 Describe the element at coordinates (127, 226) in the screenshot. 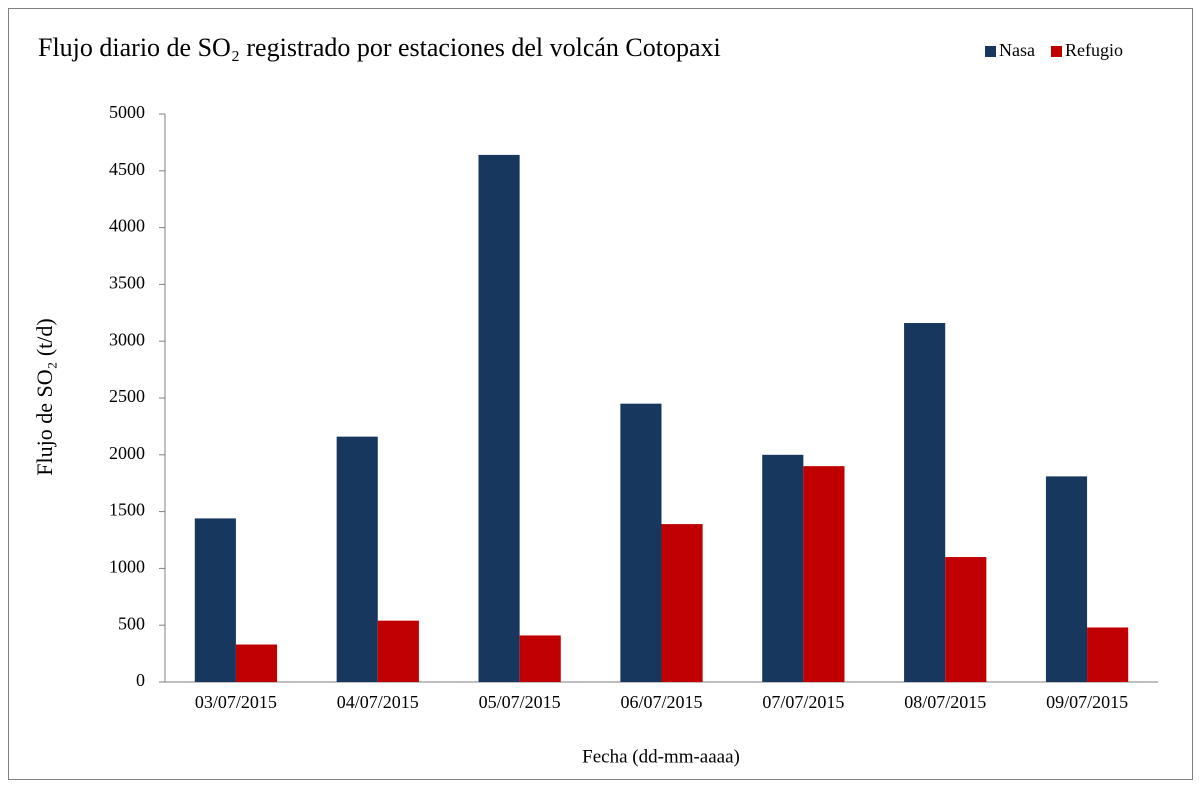

I see `y-tick-label: 4000` at that location.